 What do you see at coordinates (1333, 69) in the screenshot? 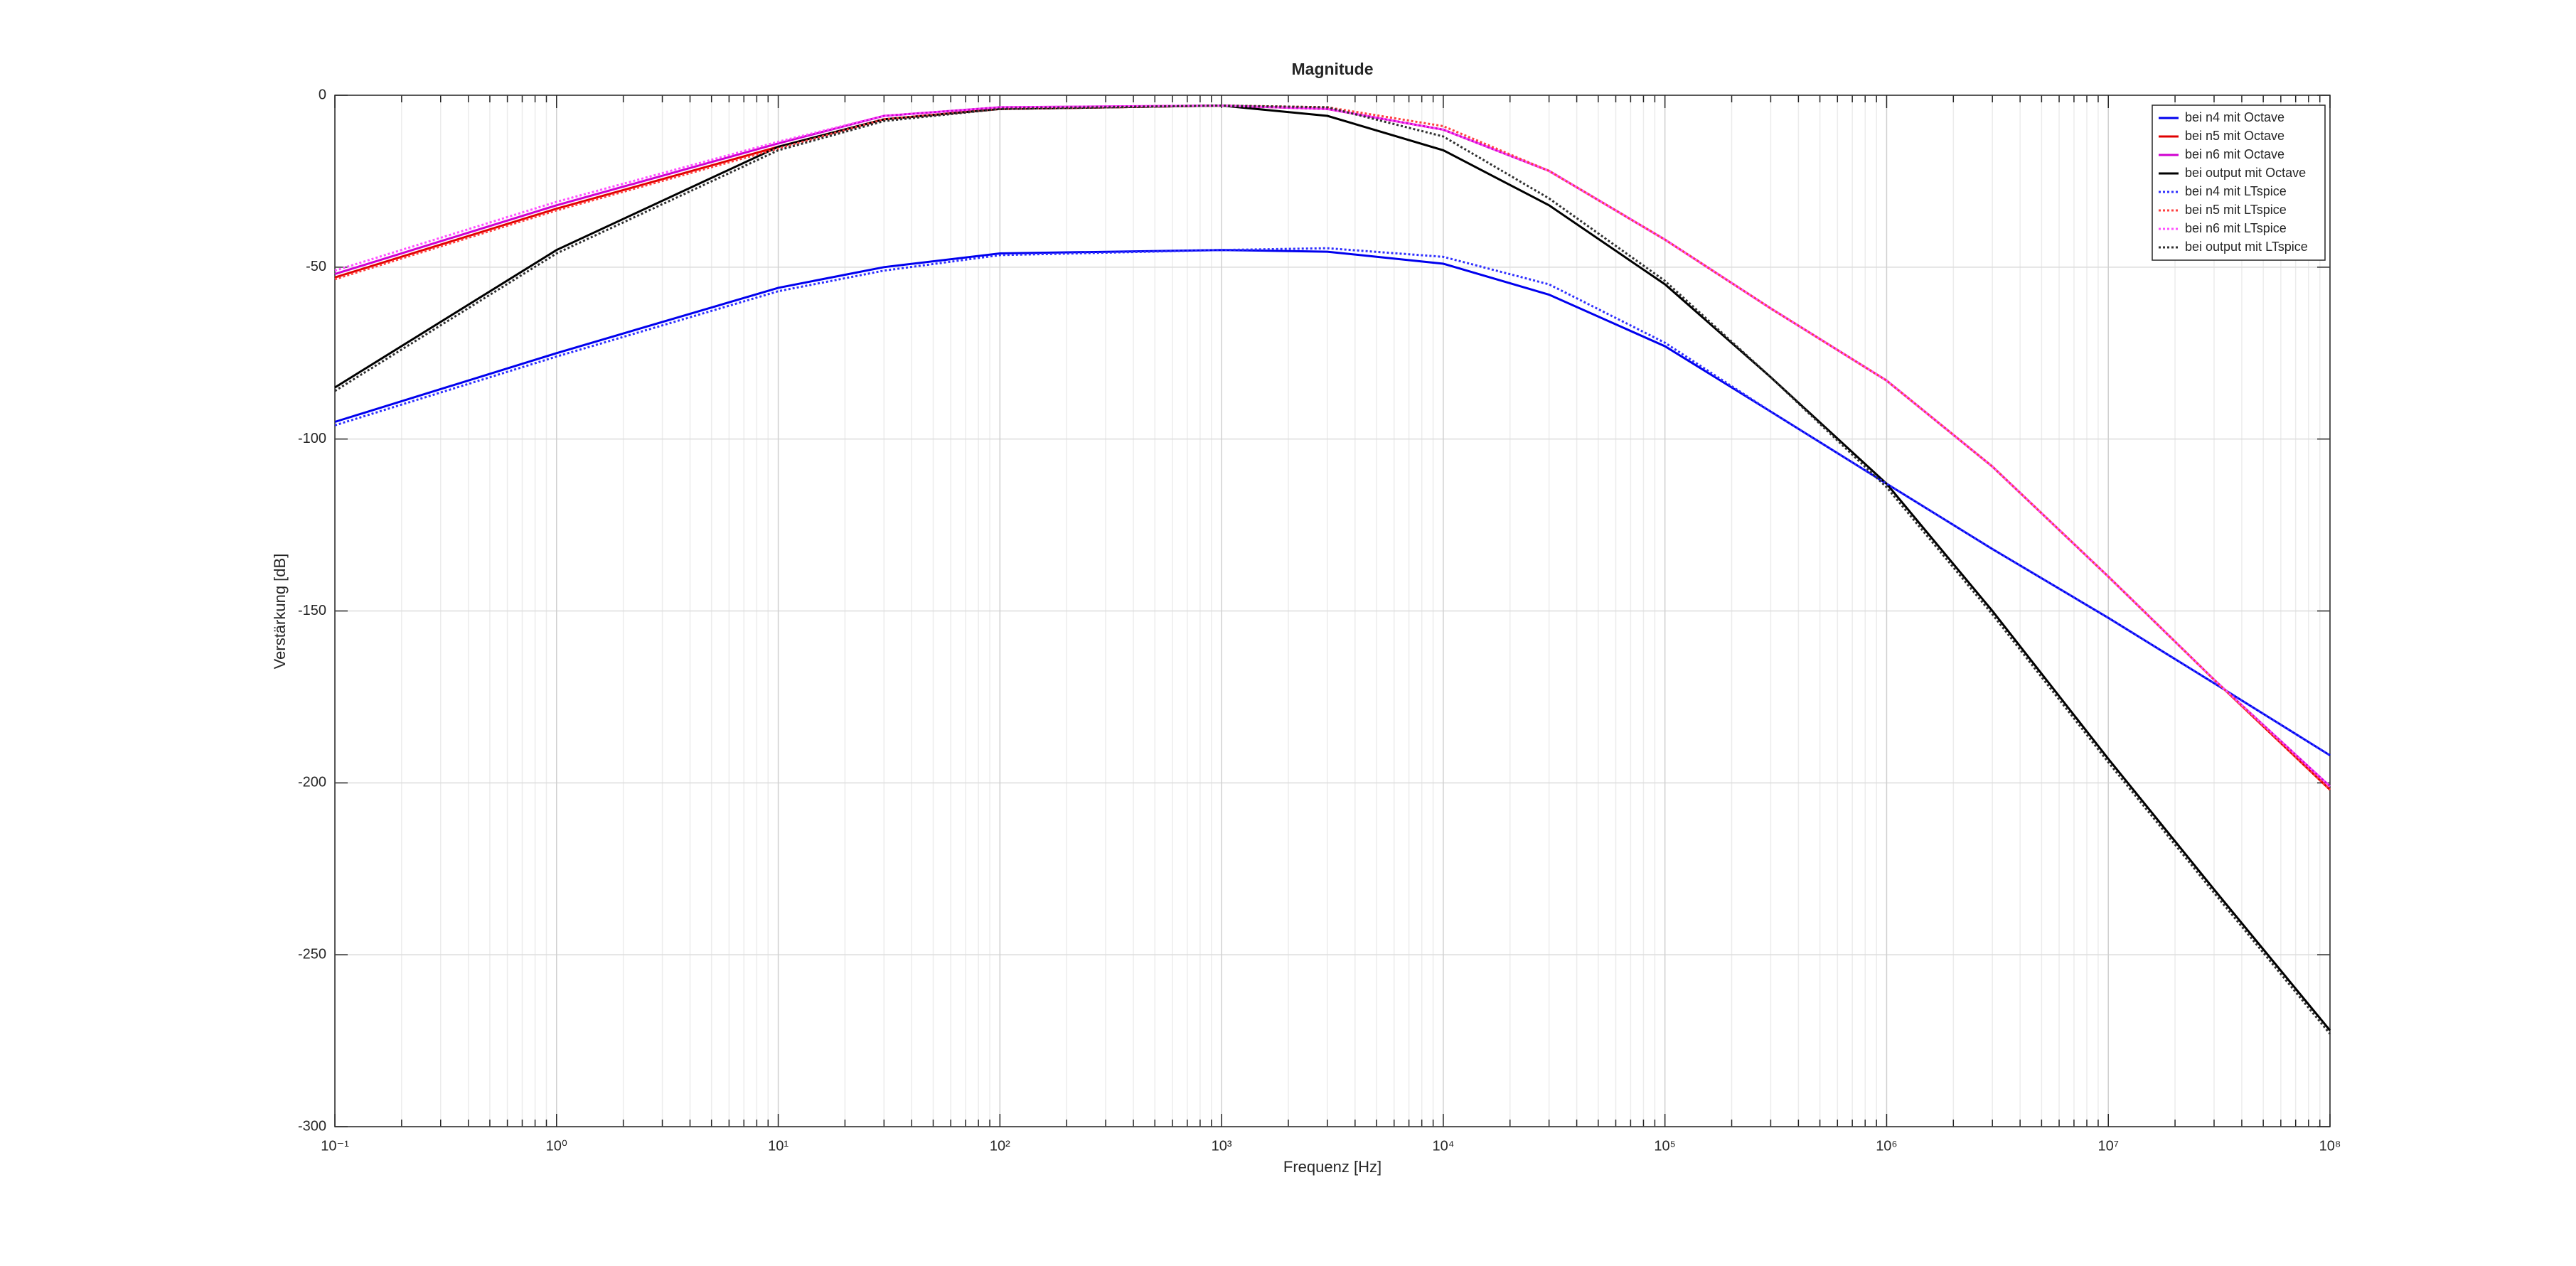
I see `chart-title: Magnitude` at bounding box center [1333, 69].